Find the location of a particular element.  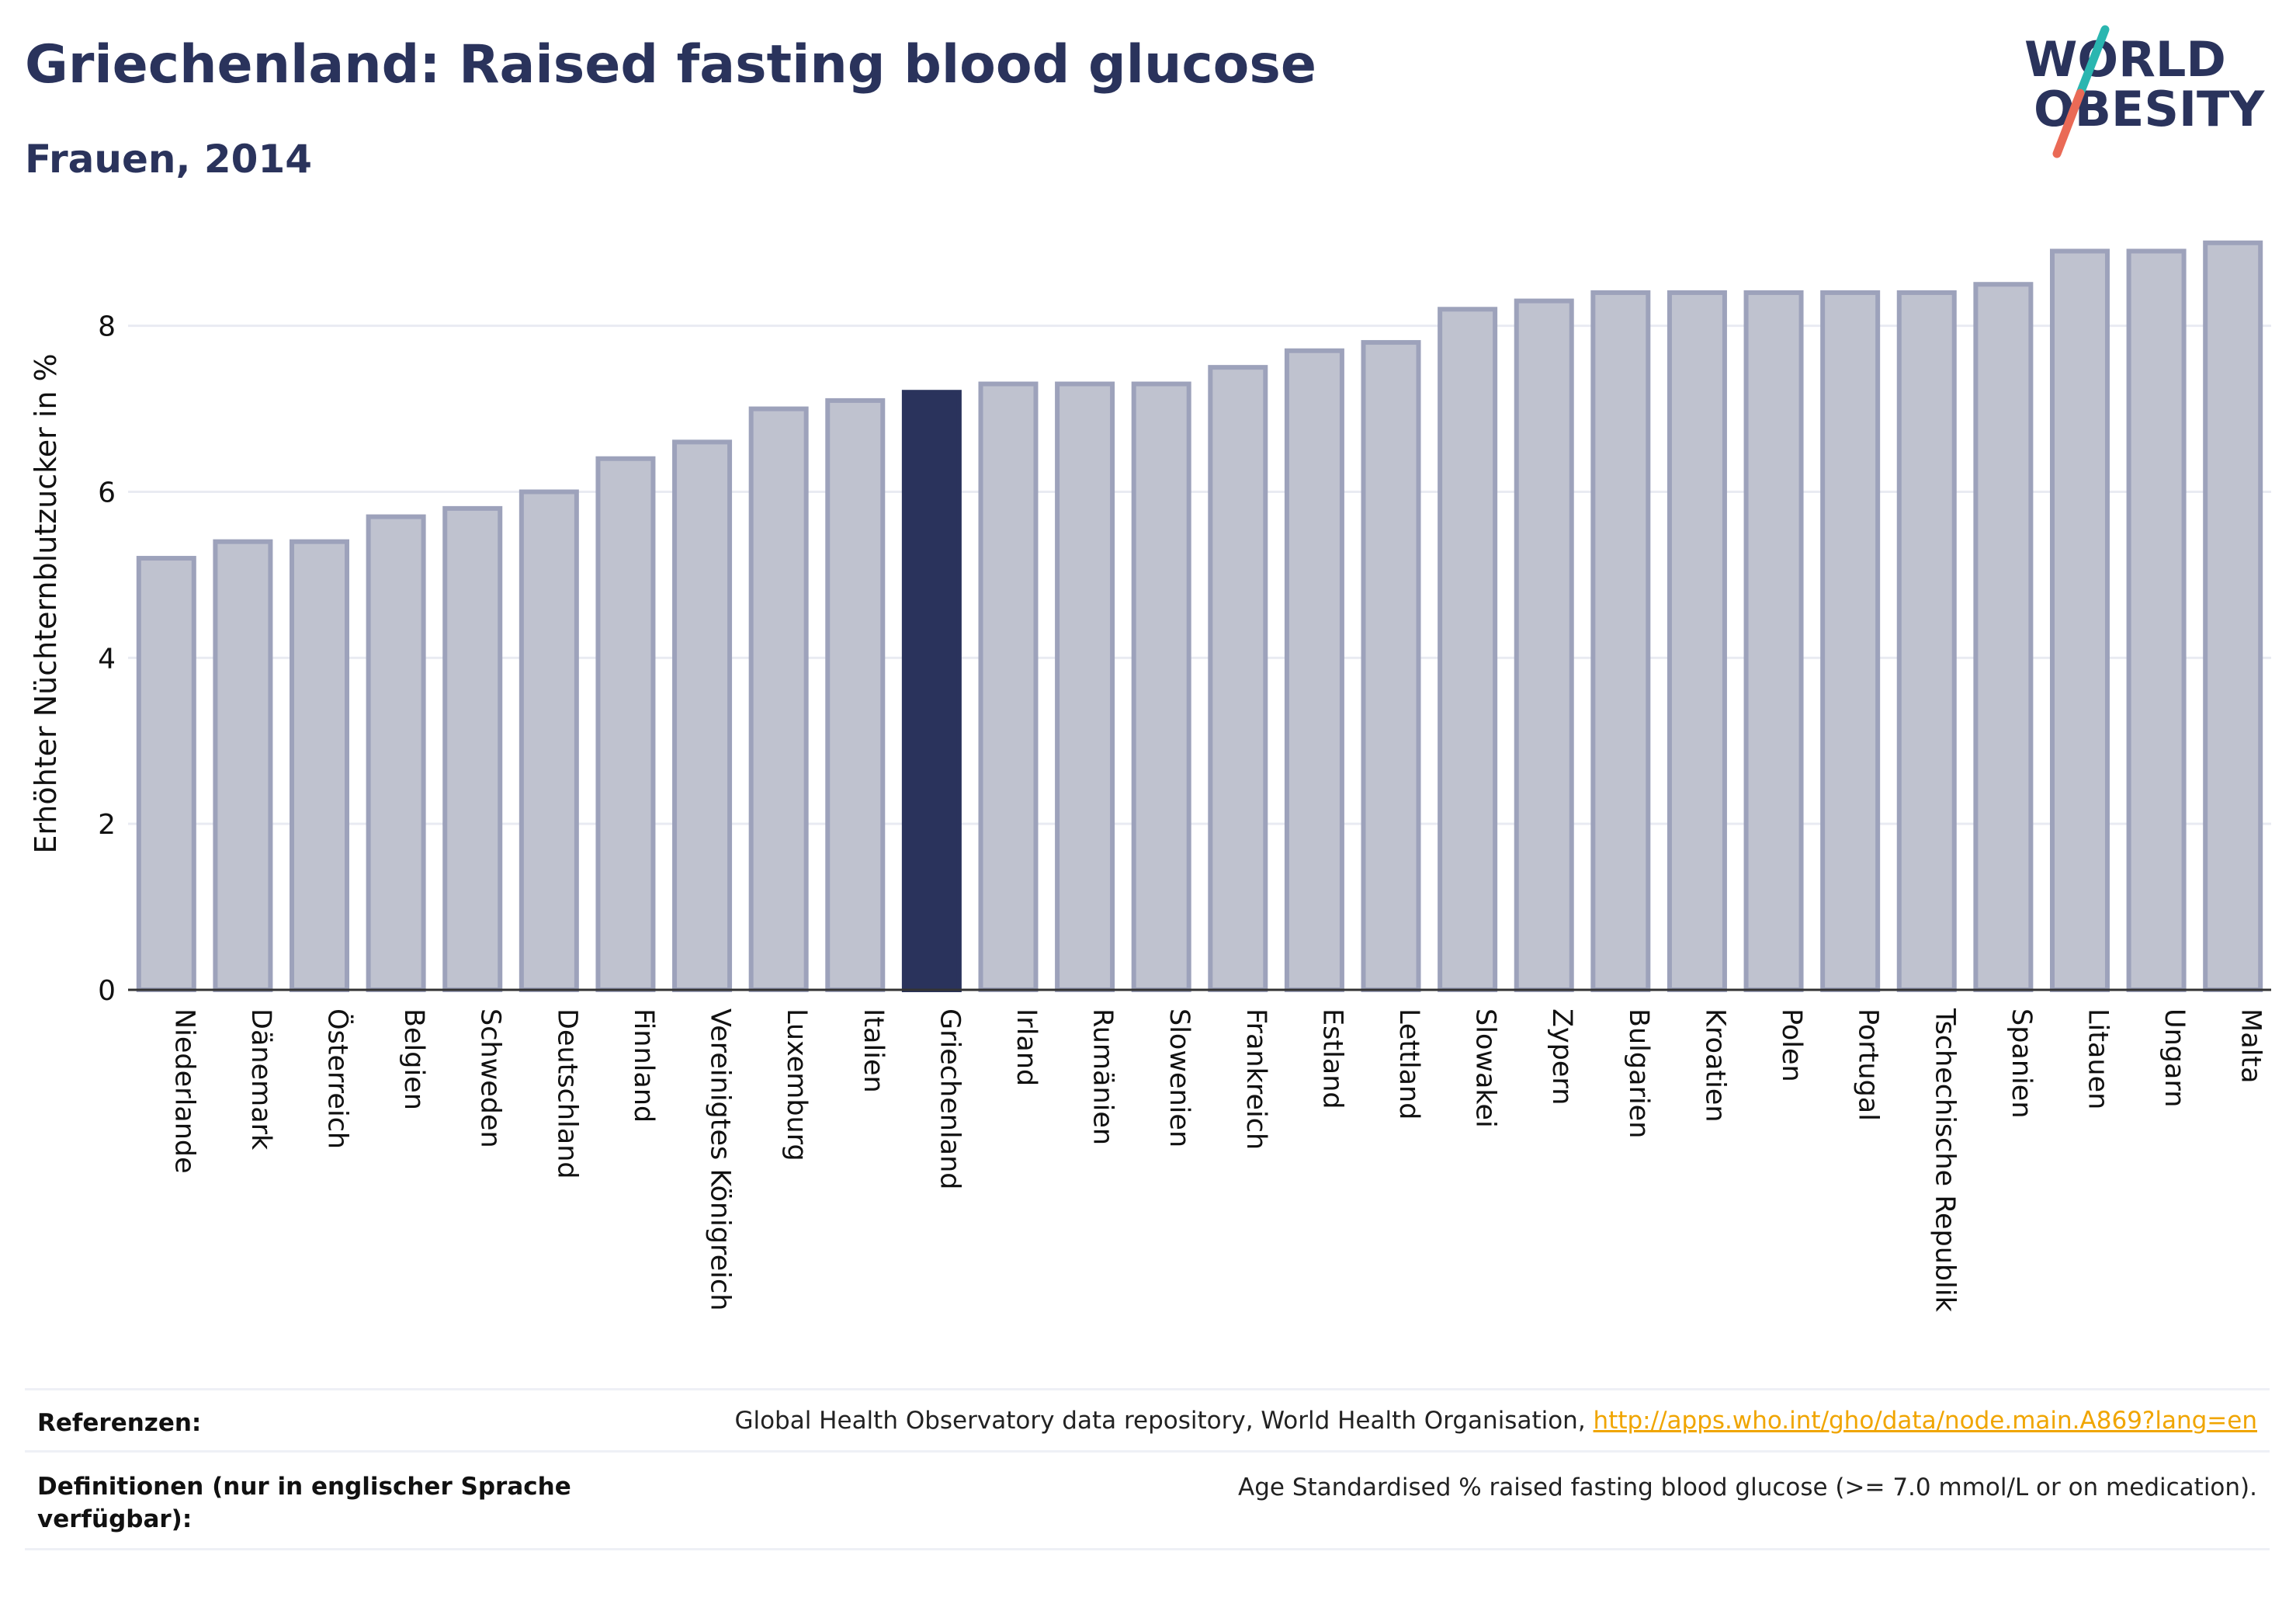

footer-divider-top is located at coordinates (1147, 1389).